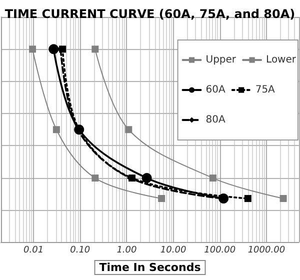 The width and height of the screenshot is (300, 280). What do you see at coordinates (281, 60) in the screenshot?
I see `legend-label: Lower` at bounding box center [281, 60].